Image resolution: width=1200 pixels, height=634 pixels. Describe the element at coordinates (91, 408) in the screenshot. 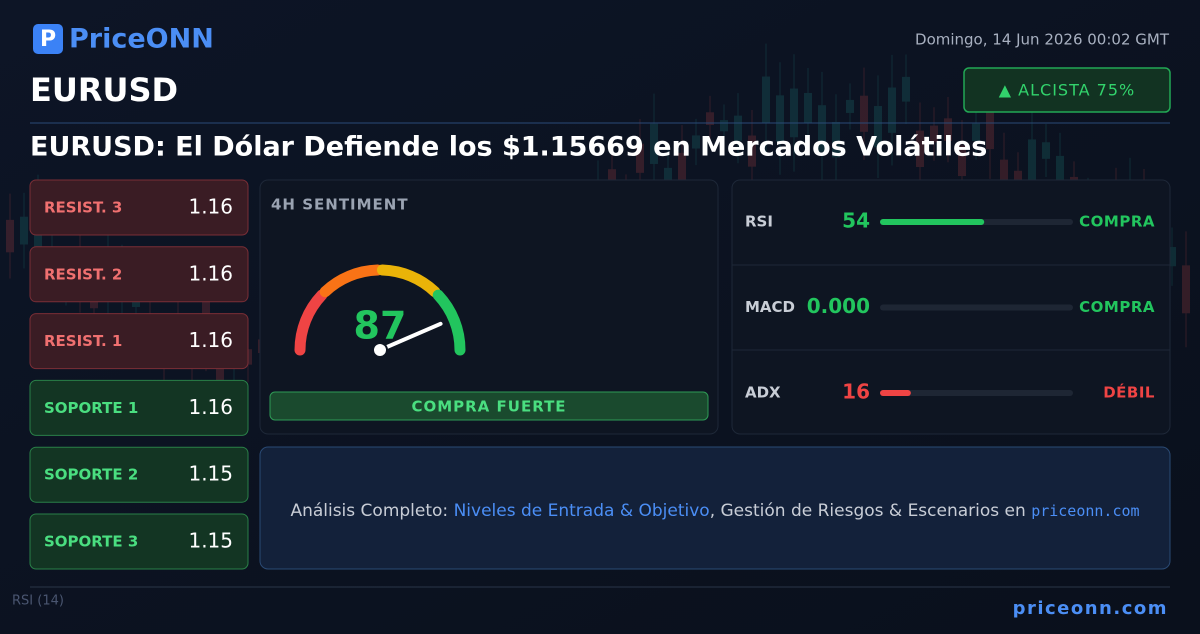

I see `level-label: SOPORTE 1` at that location.